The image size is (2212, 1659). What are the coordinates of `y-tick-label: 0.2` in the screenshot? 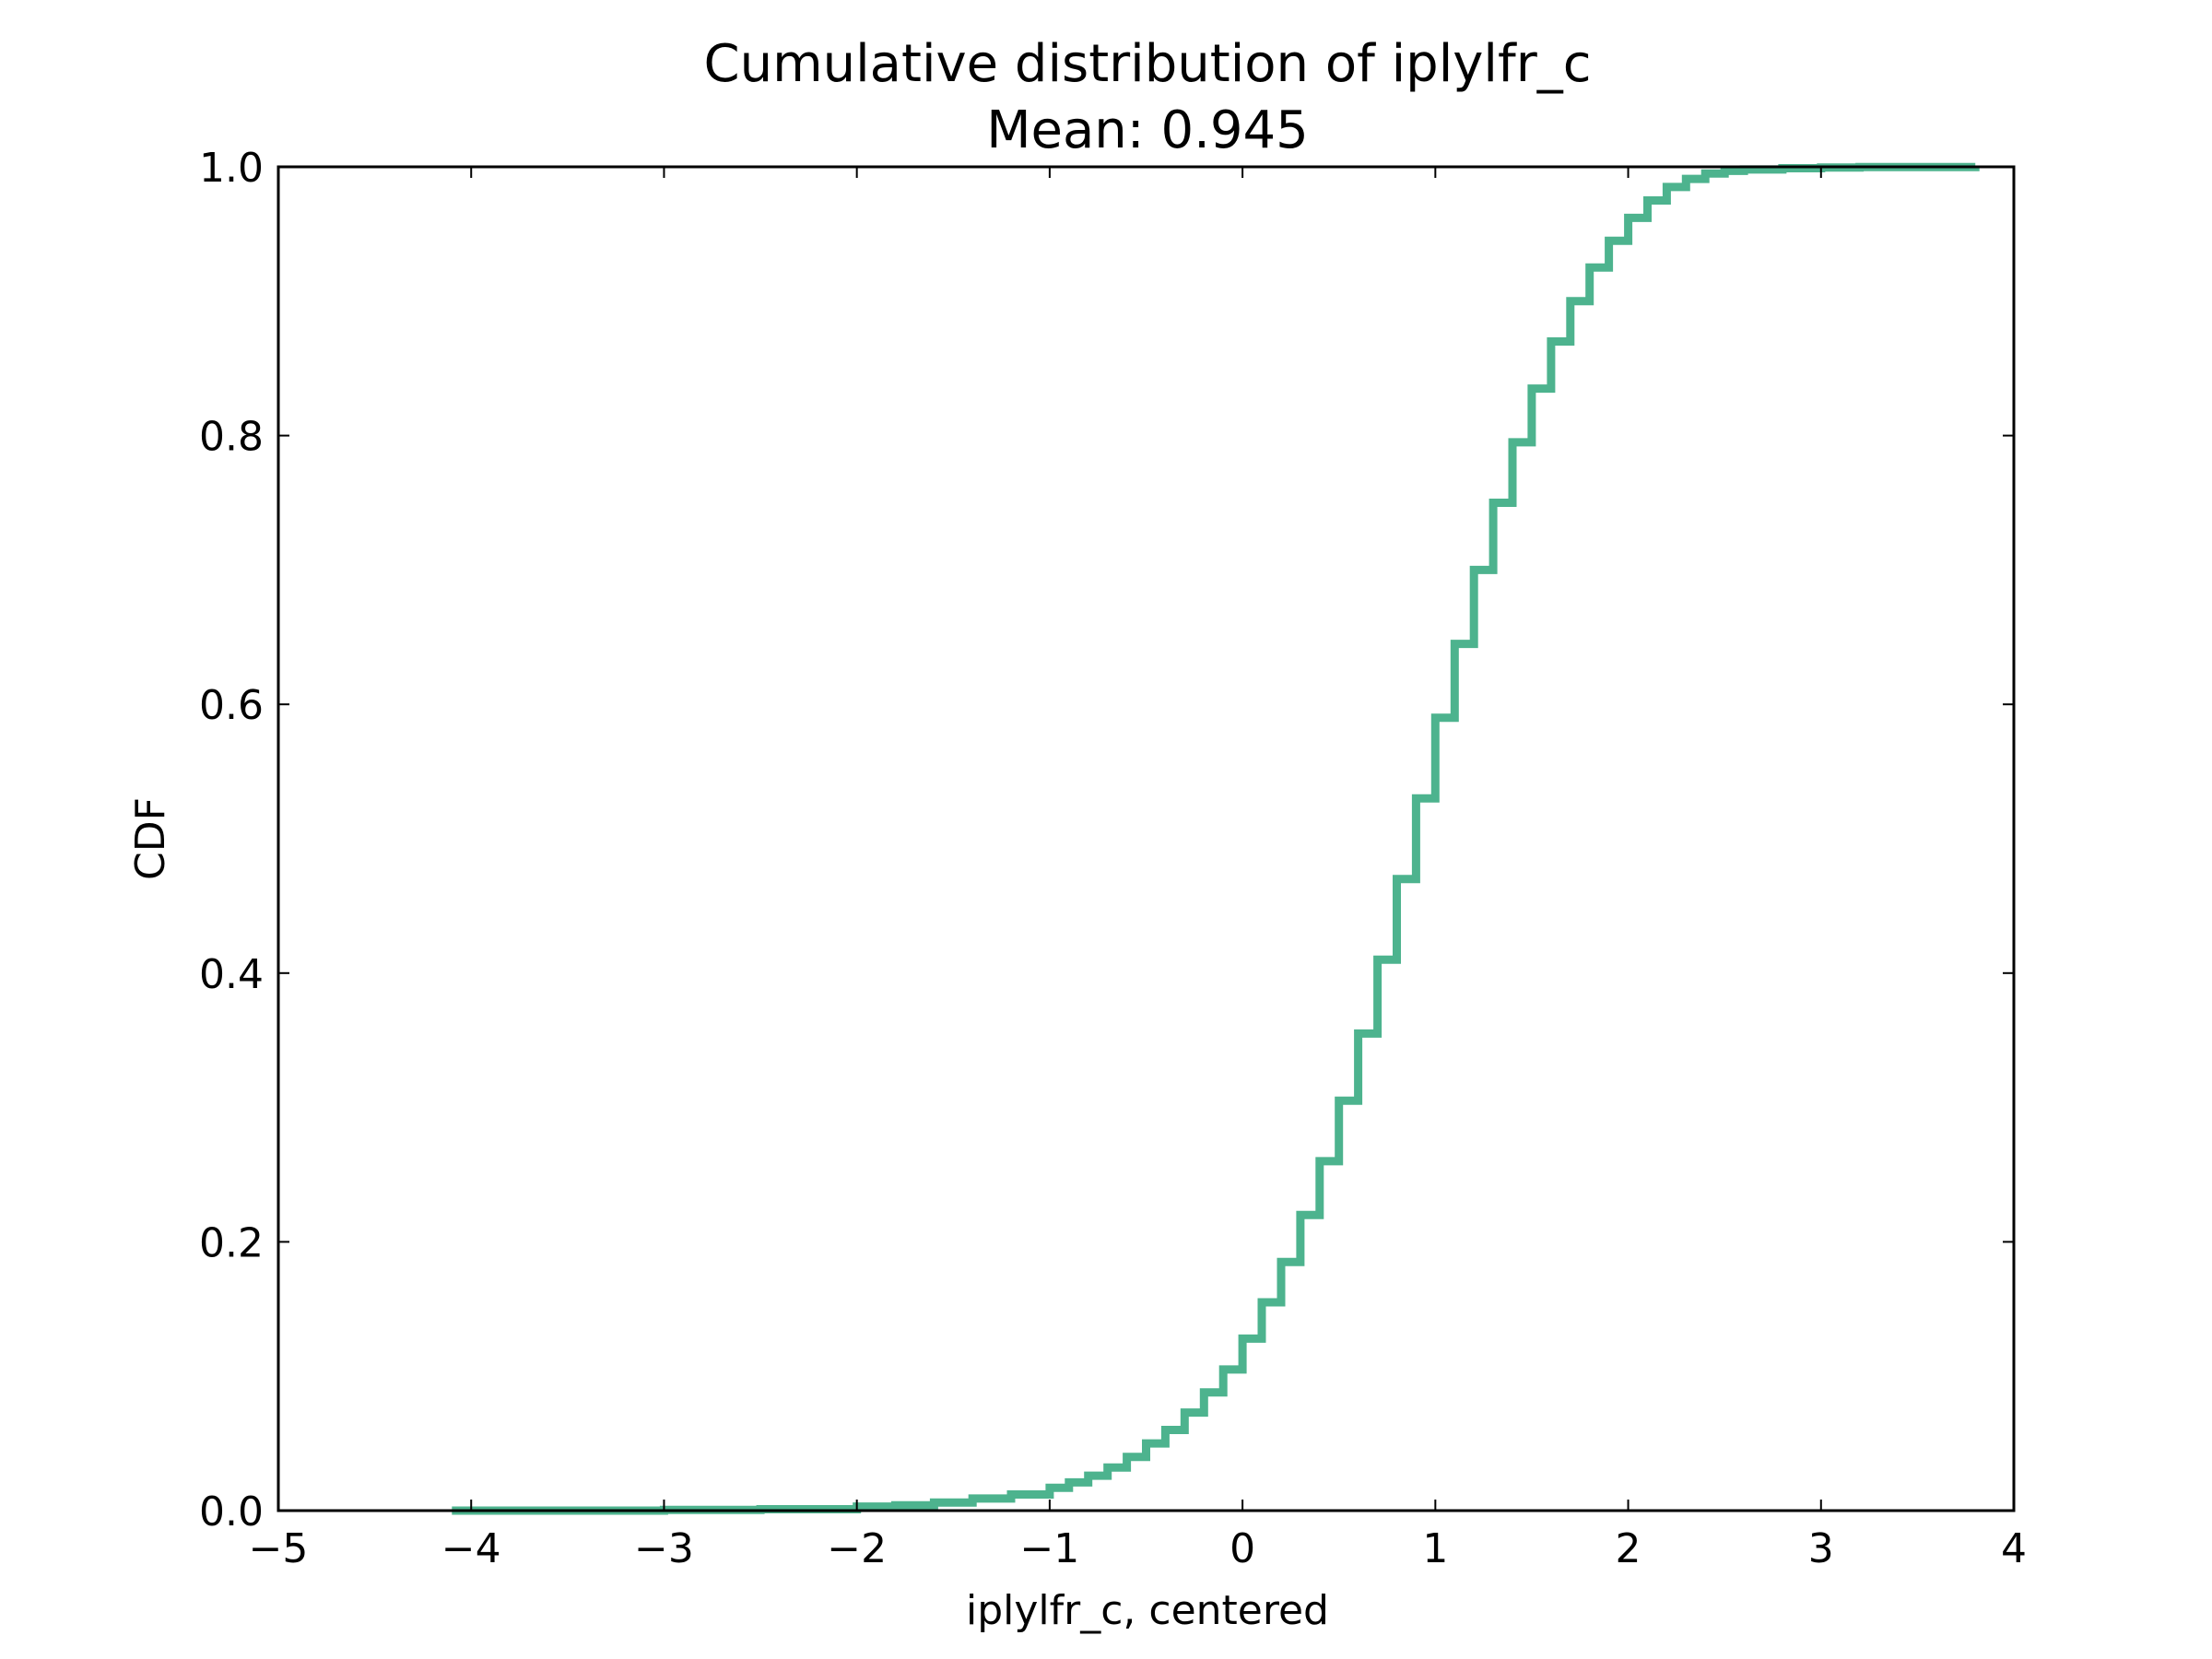 It's located at (231, 1242).